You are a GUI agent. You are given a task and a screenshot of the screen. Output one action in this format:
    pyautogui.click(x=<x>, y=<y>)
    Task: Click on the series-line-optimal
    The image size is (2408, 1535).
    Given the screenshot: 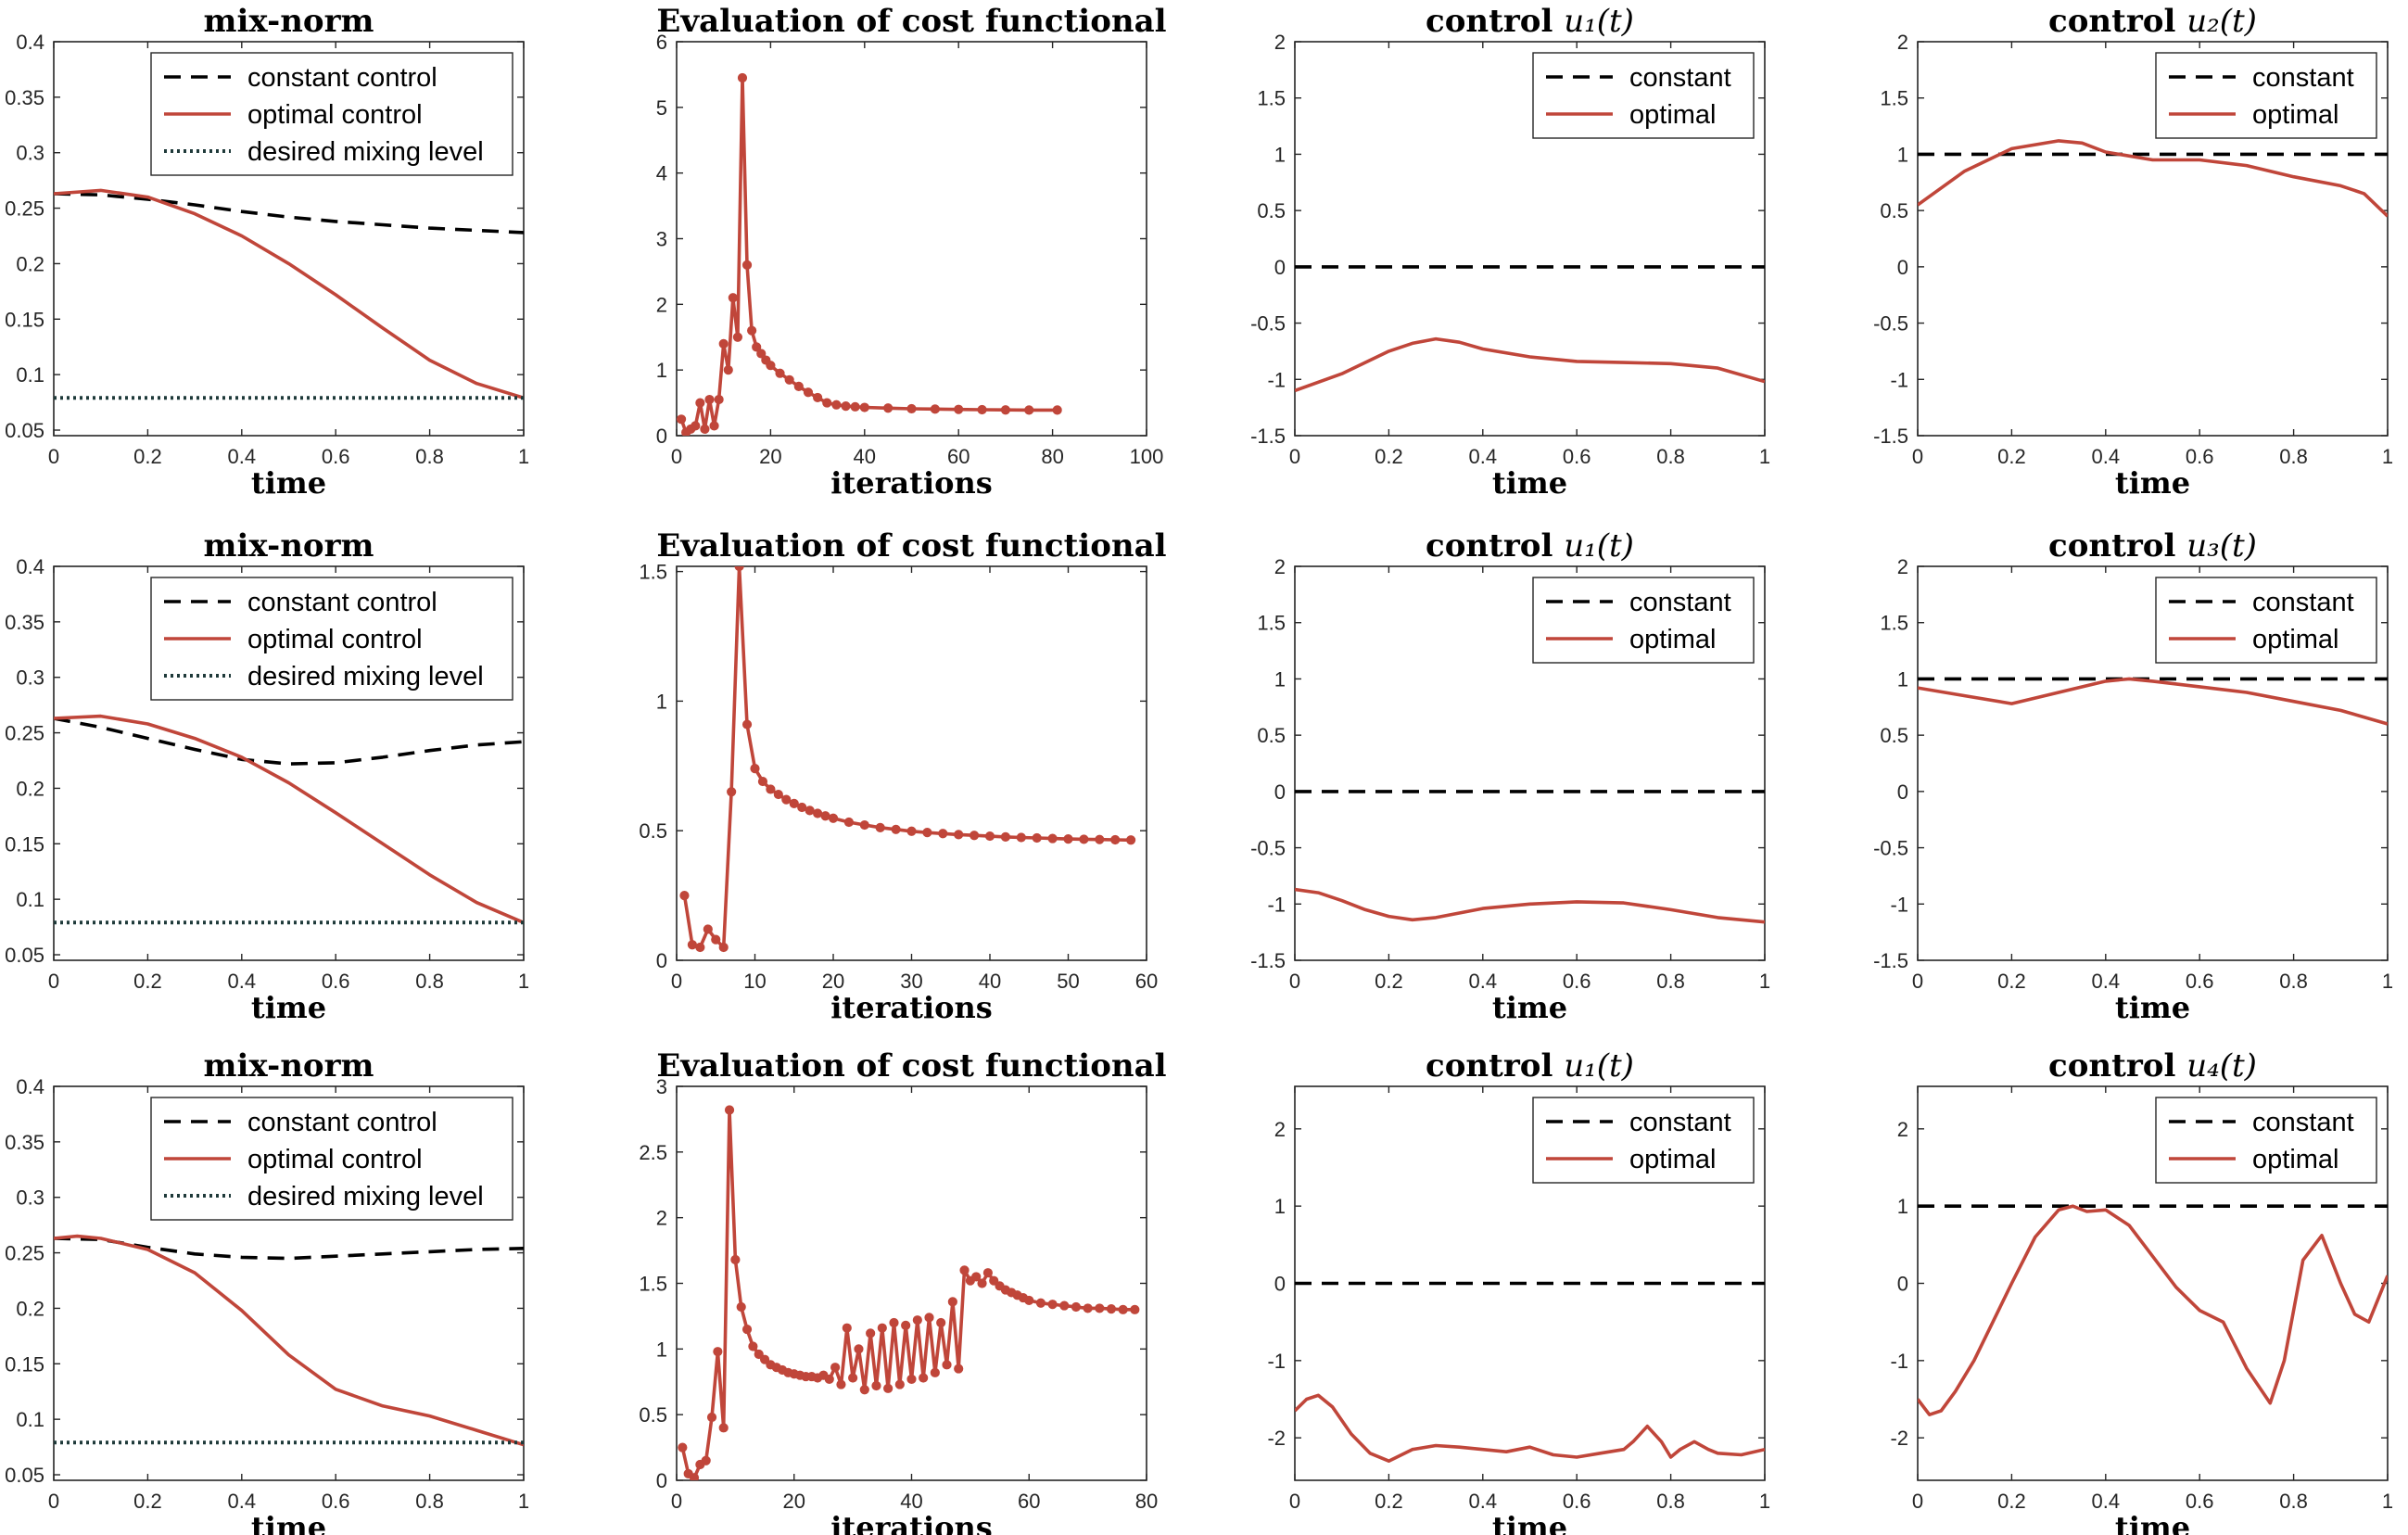 What is the action you would take?
    pyautogui.click(x=1530, y=364)
    